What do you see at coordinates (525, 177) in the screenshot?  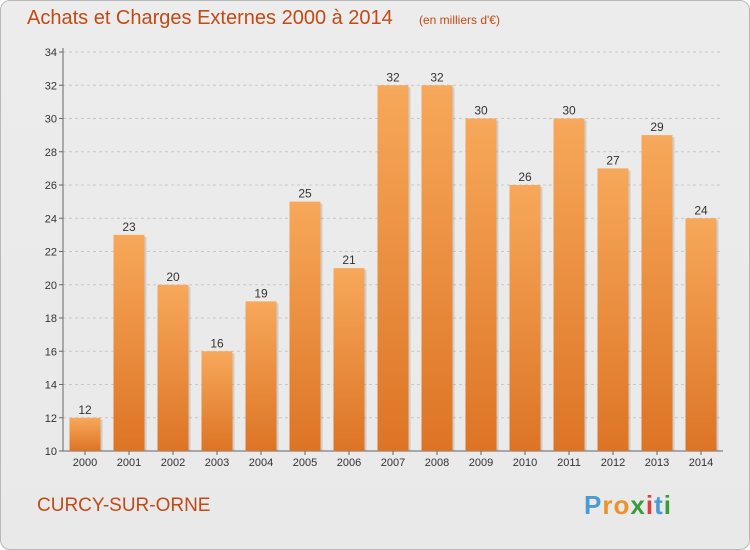 I see `data-label-2010: 26` at bounding box center [525, 177].